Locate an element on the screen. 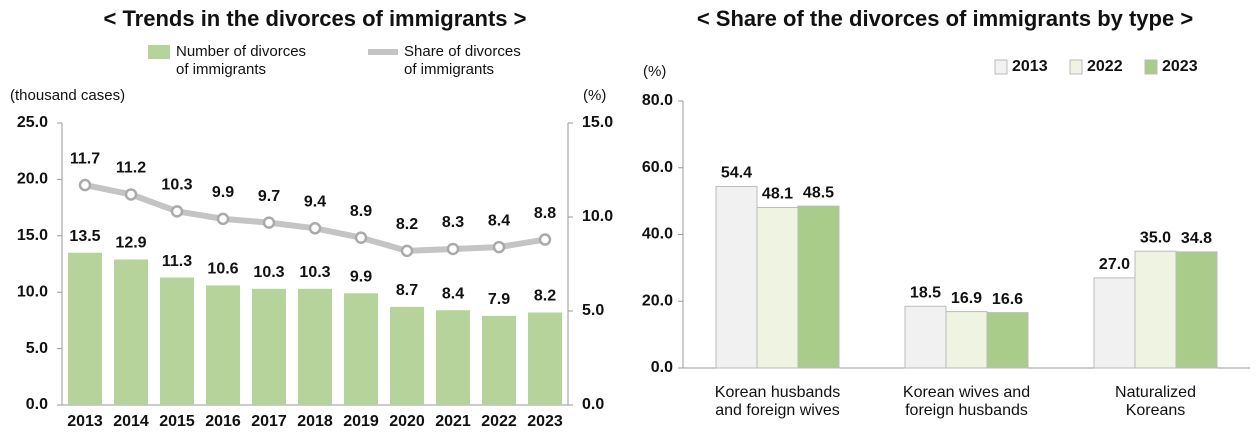  data-label: 7.9 is located at coordinates (499, 299).